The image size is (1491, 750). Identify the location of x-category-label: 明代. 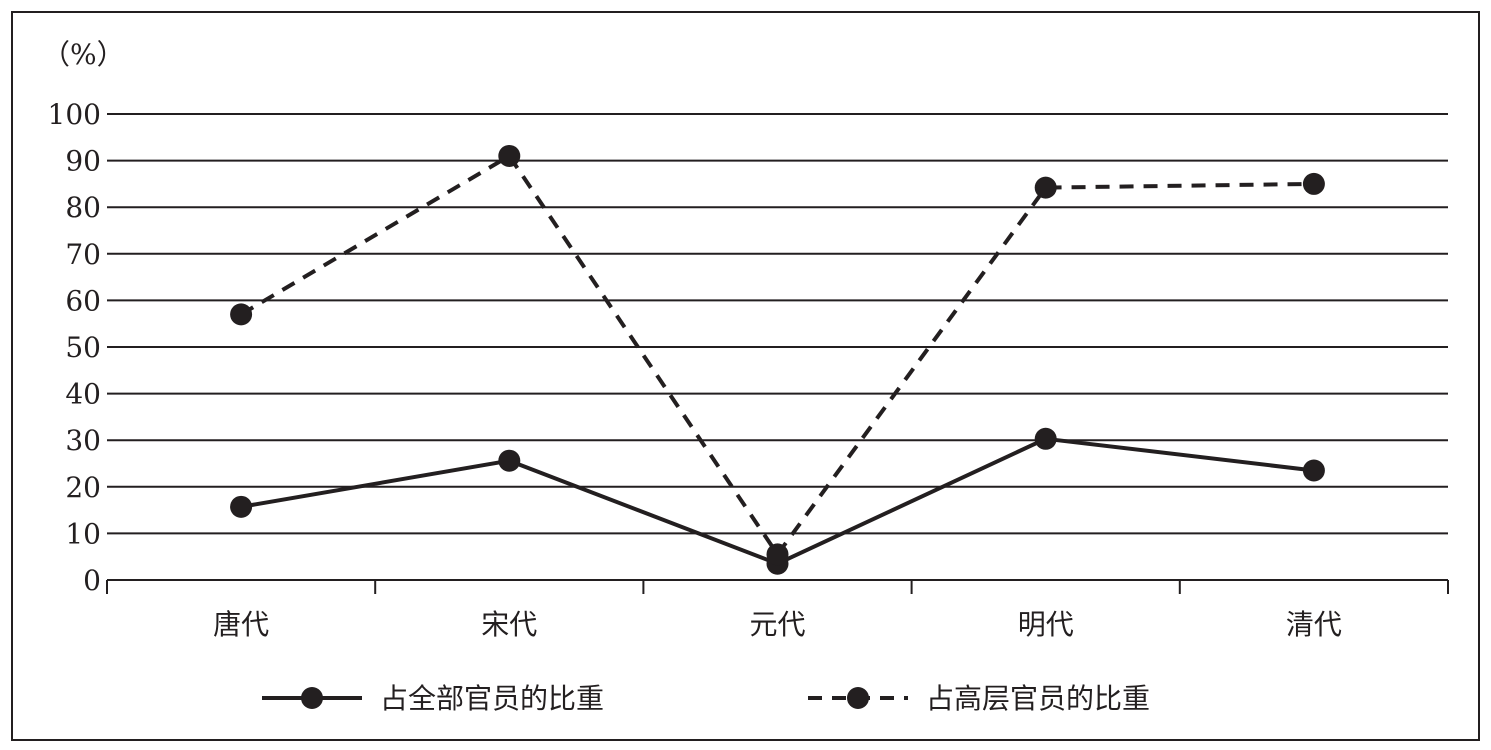
(1046, 624).